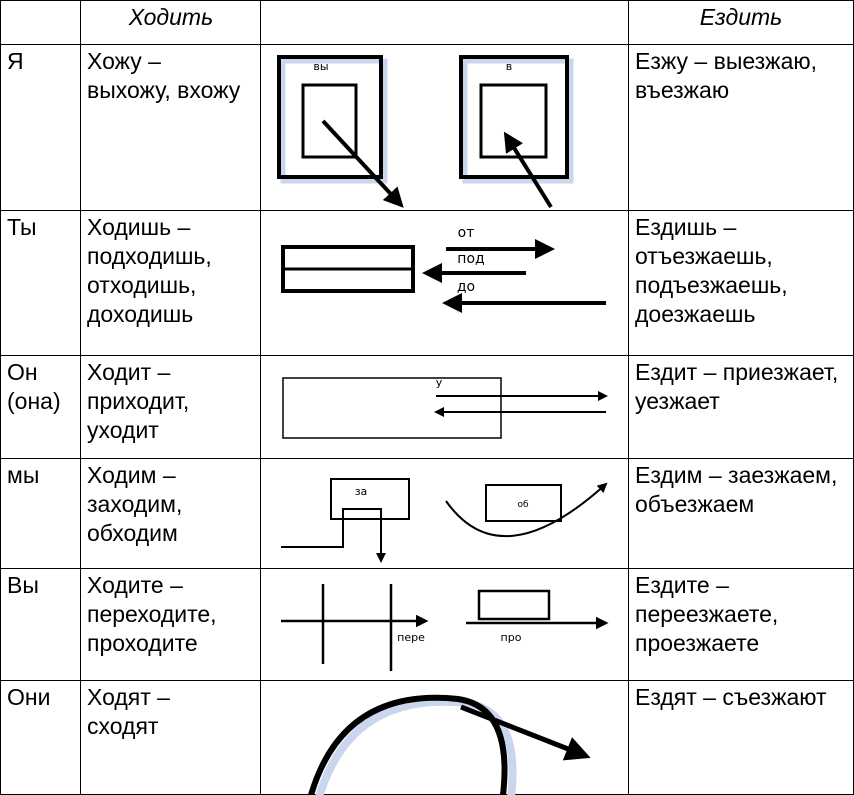 This screenshot has width=854, height=795. I want to click on cell-line: Ходите –, so click(135, 585).